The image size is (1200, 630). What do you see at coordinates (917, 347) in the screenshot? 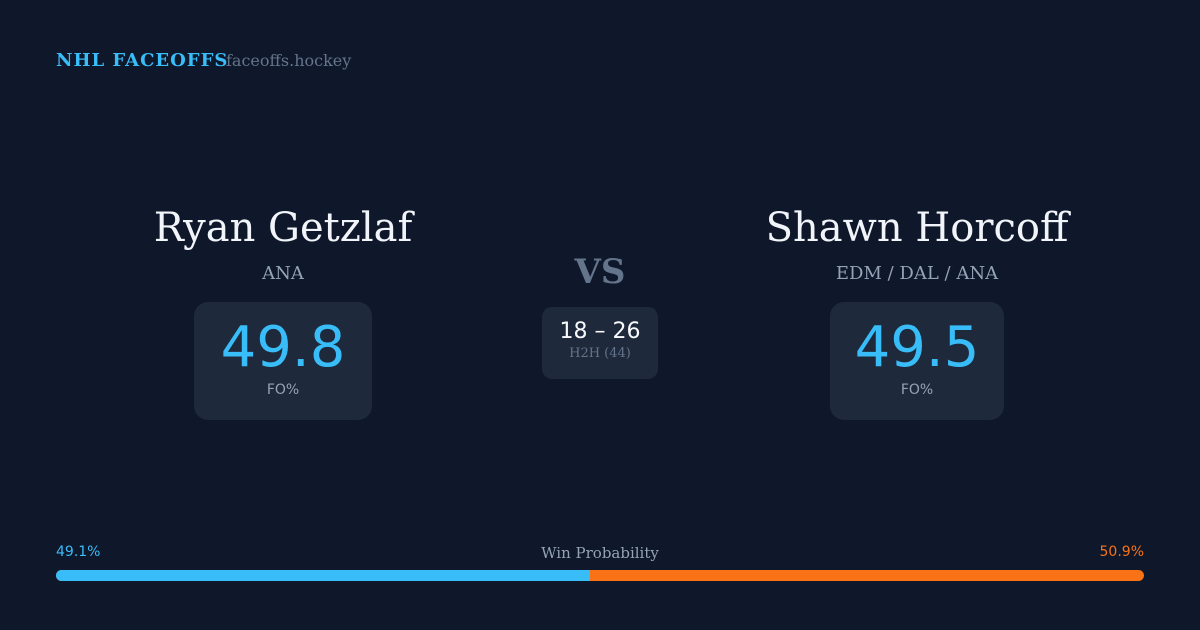
I see `fo-value: 49.5` at bounding box center [917, 347].